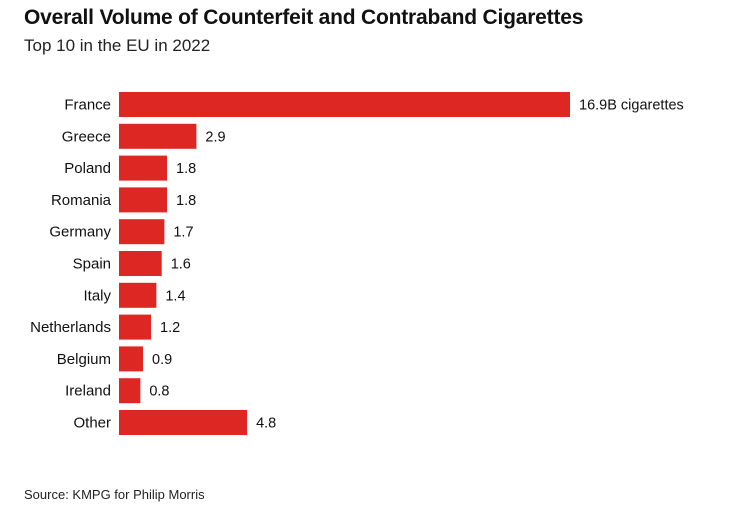  Describe the element at coordinates (181, 265) in the screenshot. I see `value-label: 1.6` at that location.